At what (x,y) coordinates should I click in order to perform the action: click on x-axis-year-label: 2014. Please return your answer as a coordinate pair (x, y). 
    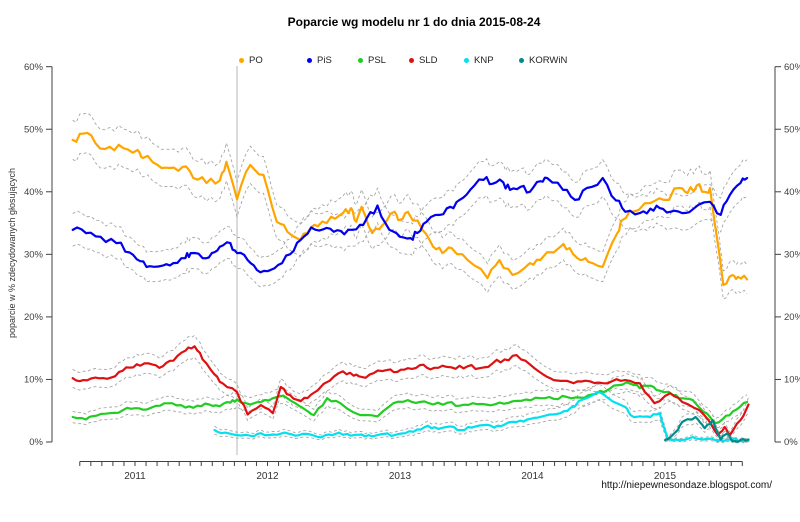
    Looking at the image, I should click on (532, 476).